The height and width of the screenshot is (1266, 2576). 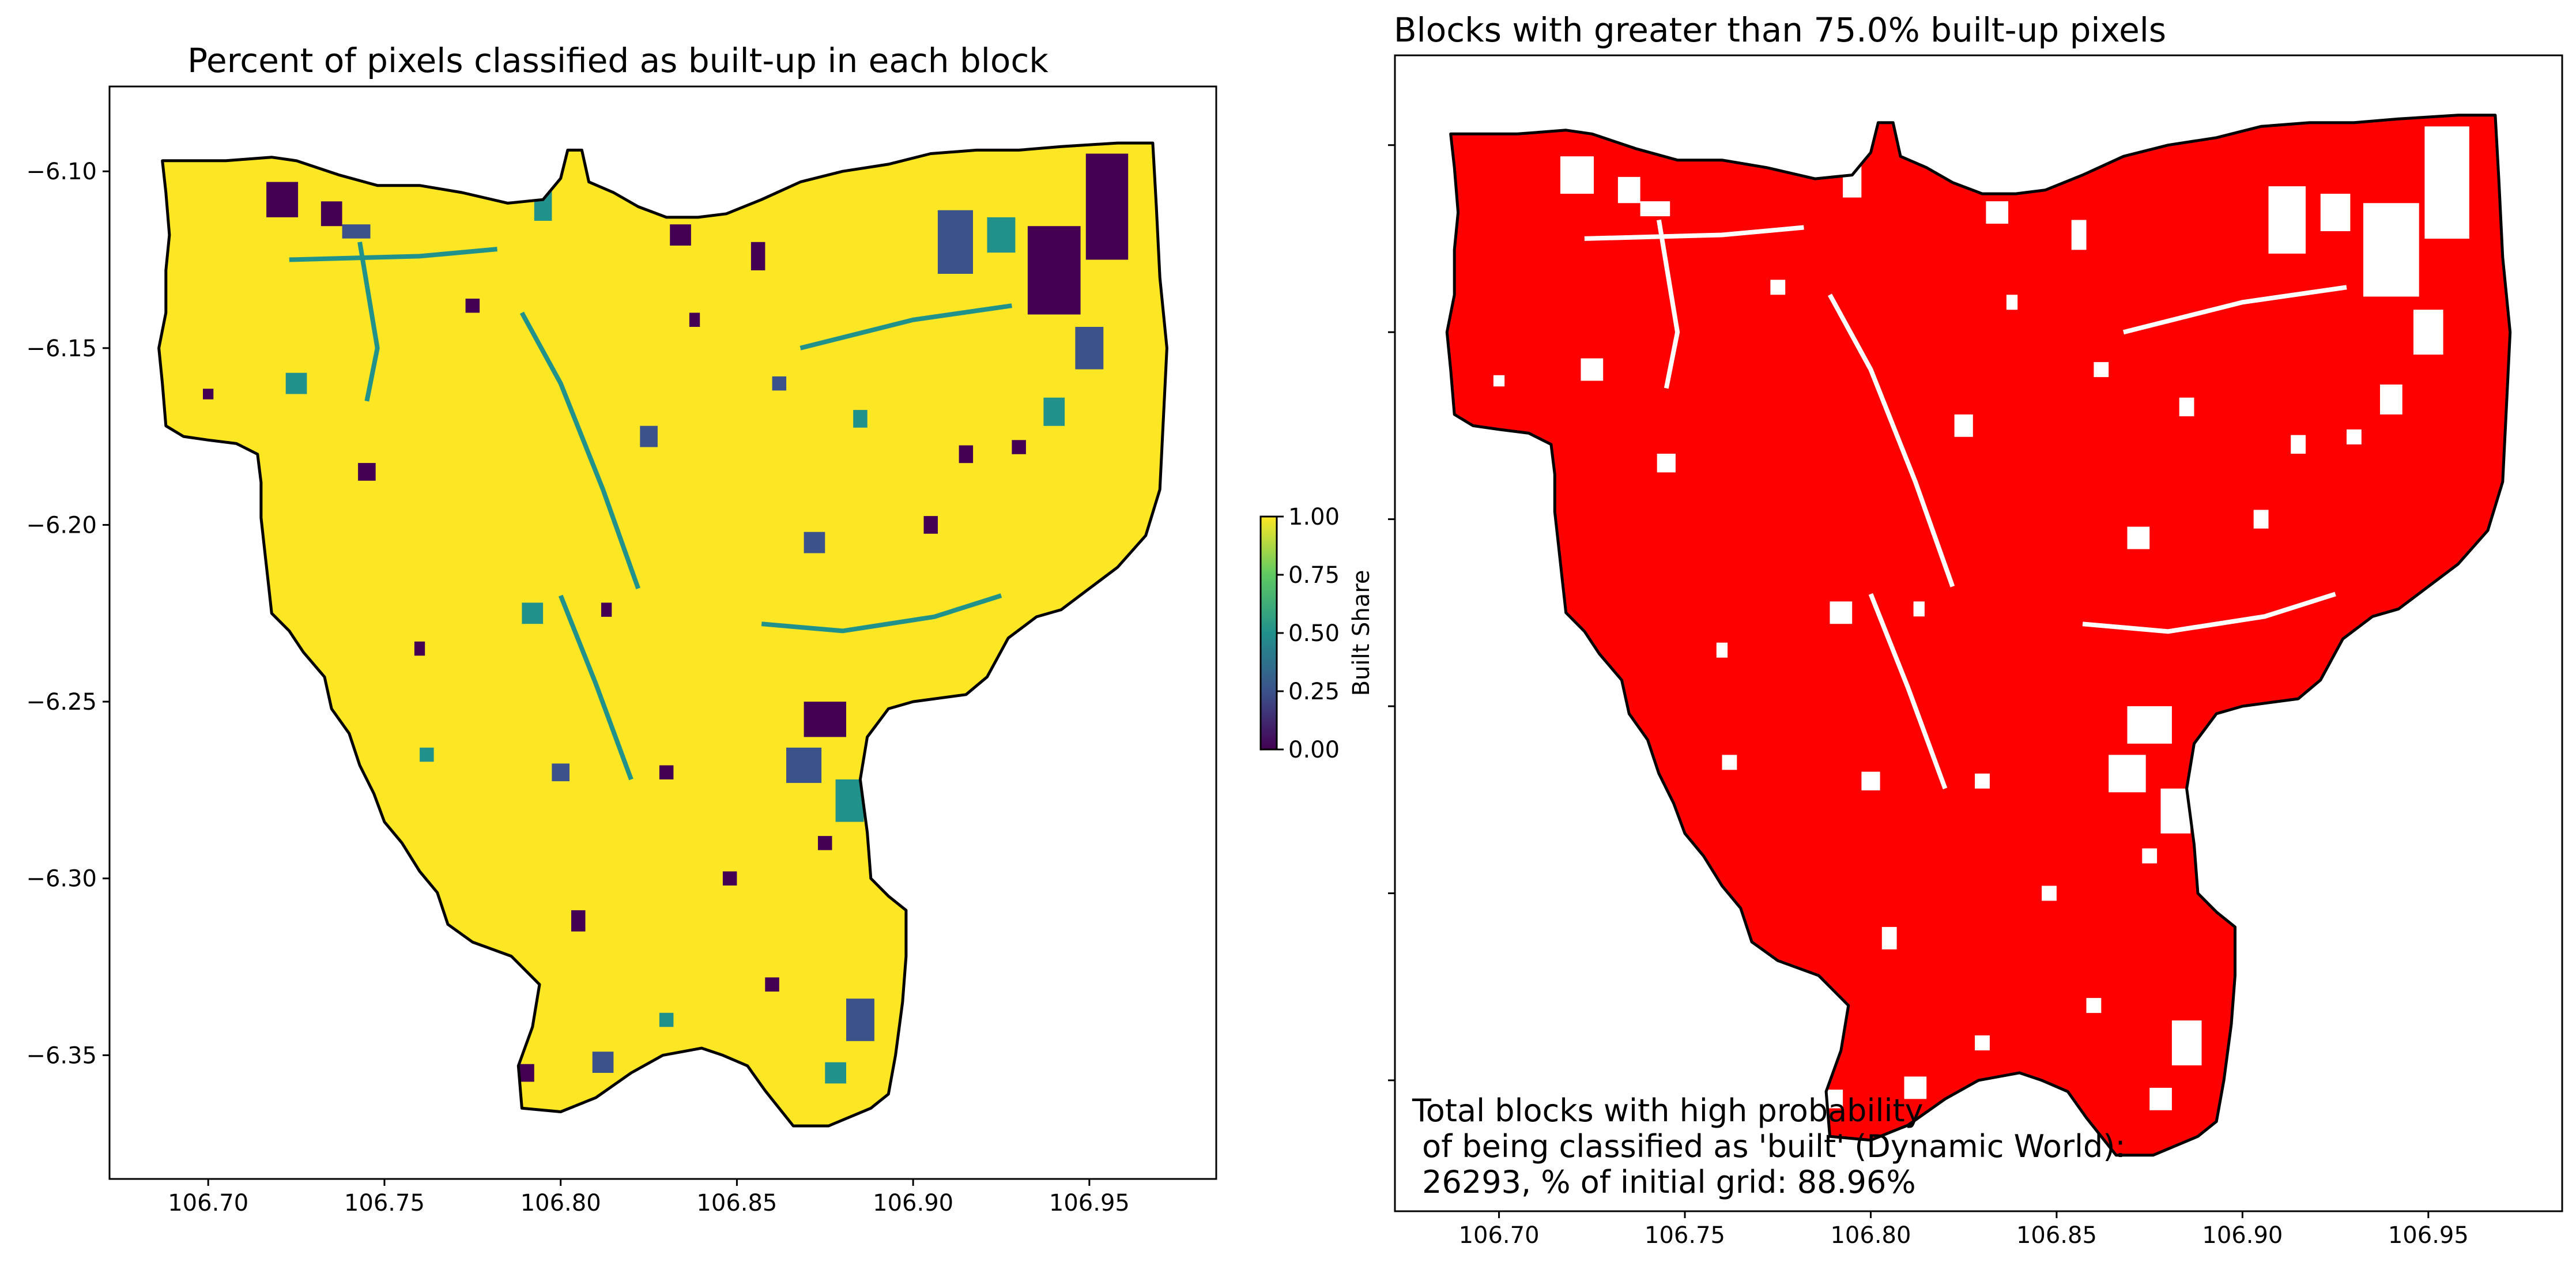 What do you see at coordinates (61, 1055) in the screenshot?
I see `y-tick-label: −6.35` at bounding box center [61, 1055].